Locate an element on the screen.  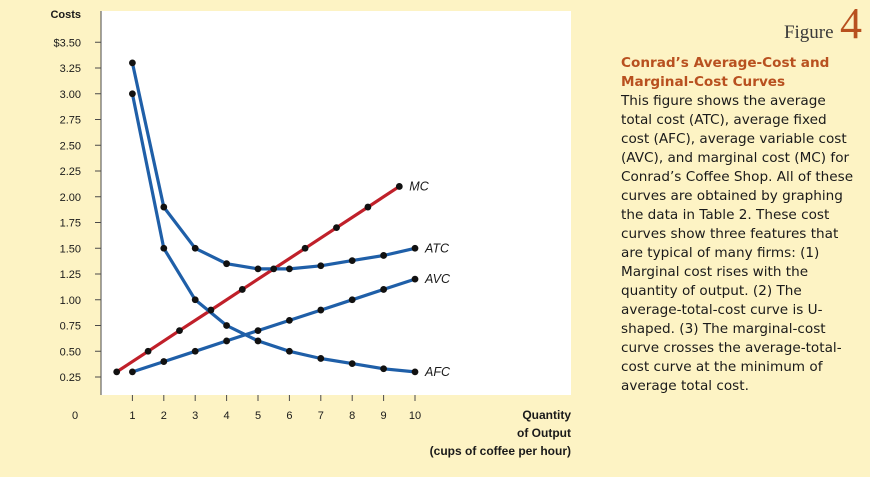
mc-line is located at coordinates (258, 279).